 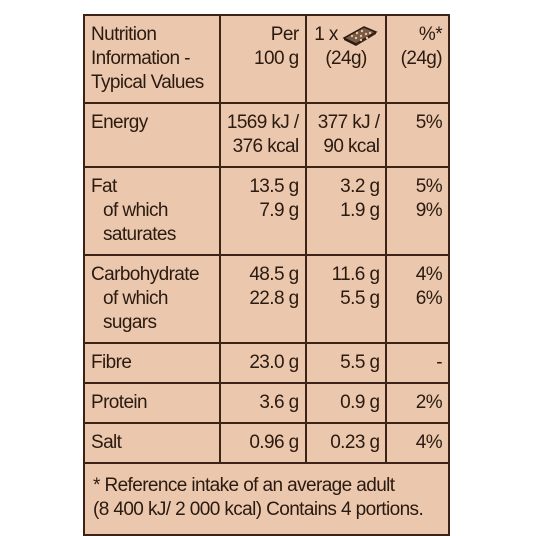 What do you see at coordinates (274, 362) in the screenshot?
I see `cell-text: 23.0 g` at bounding box center [274, 362].